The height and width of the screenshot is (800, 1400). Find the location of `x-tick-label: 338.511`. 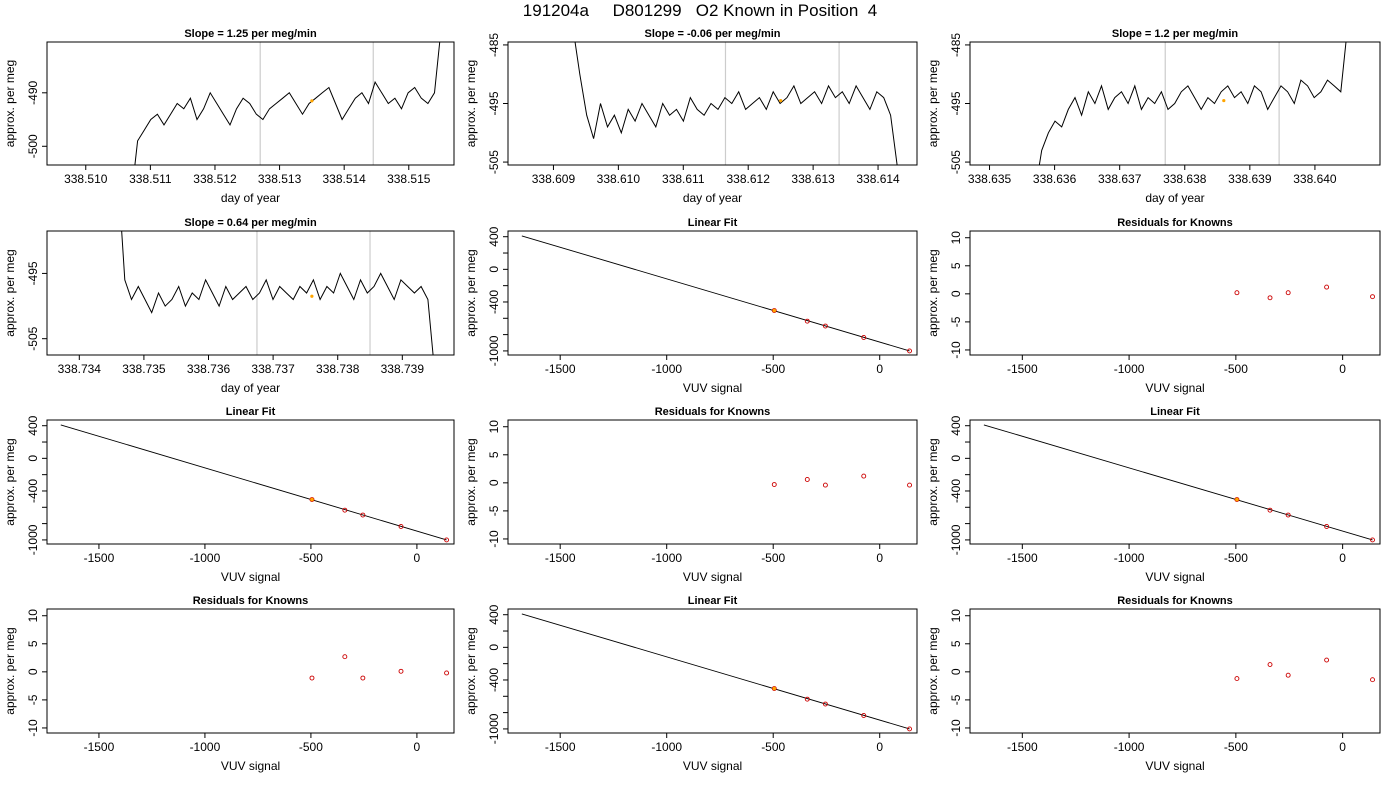

x-tick-label: 338.511 is located at coordinates (150, 179).